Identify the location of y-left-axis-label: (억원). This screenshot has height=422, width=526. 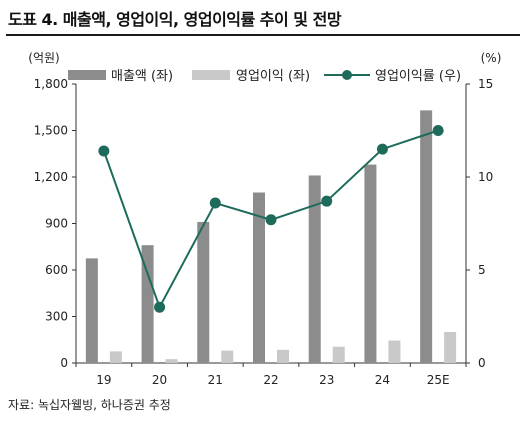
(43, 58).